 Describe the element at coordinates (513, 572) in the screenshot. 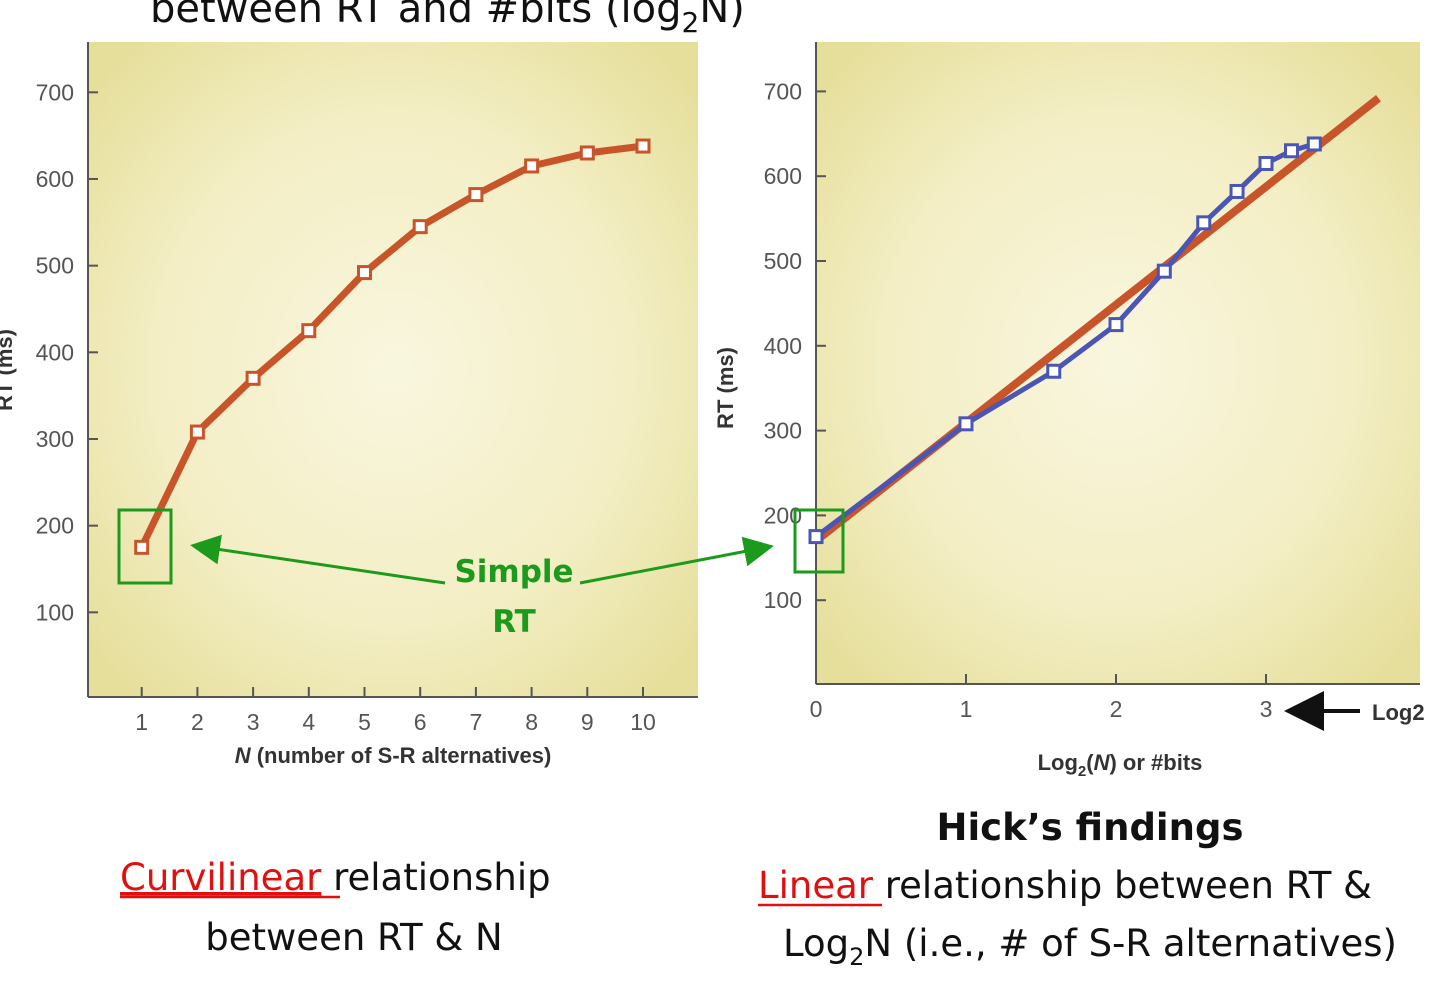

I see `simple-rt-label-line1: Simple` at that location.